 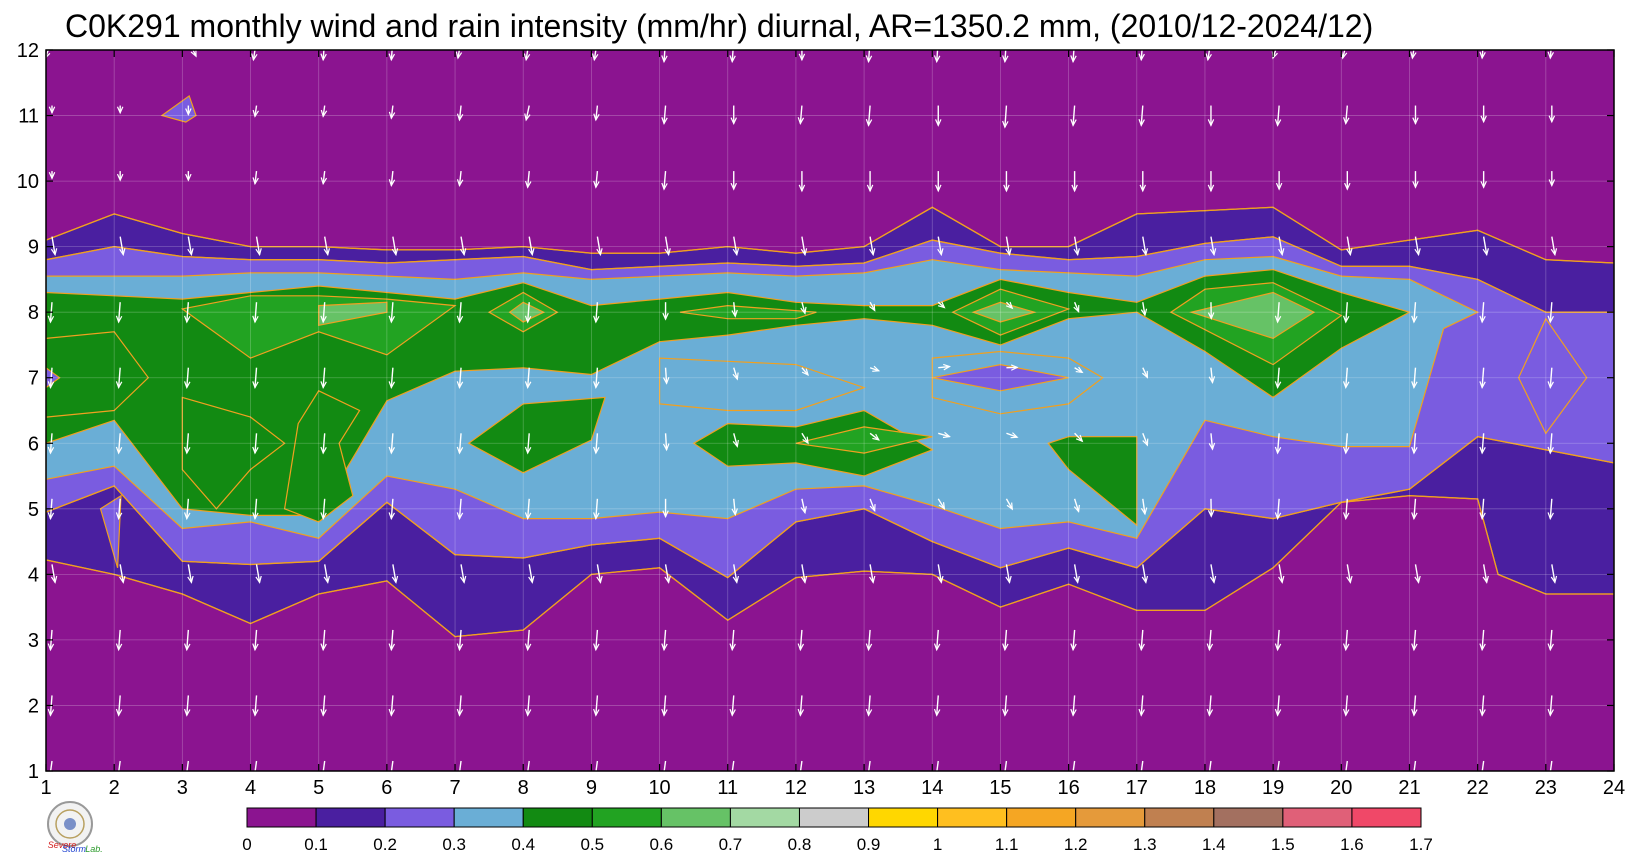 I want to click on wind-arrow-m2-h5, so click(x=323, y=706).